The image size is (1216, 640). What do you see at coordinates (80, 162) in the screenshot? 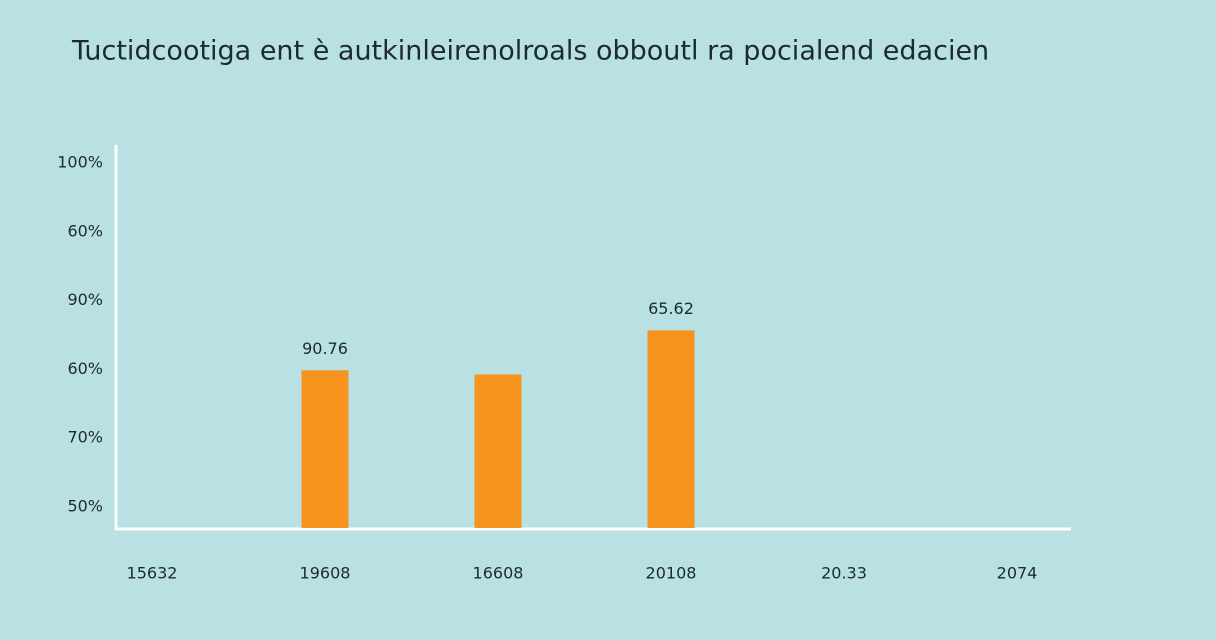
I see `y-tick-label: 100%` at bounding box center [80, 162].